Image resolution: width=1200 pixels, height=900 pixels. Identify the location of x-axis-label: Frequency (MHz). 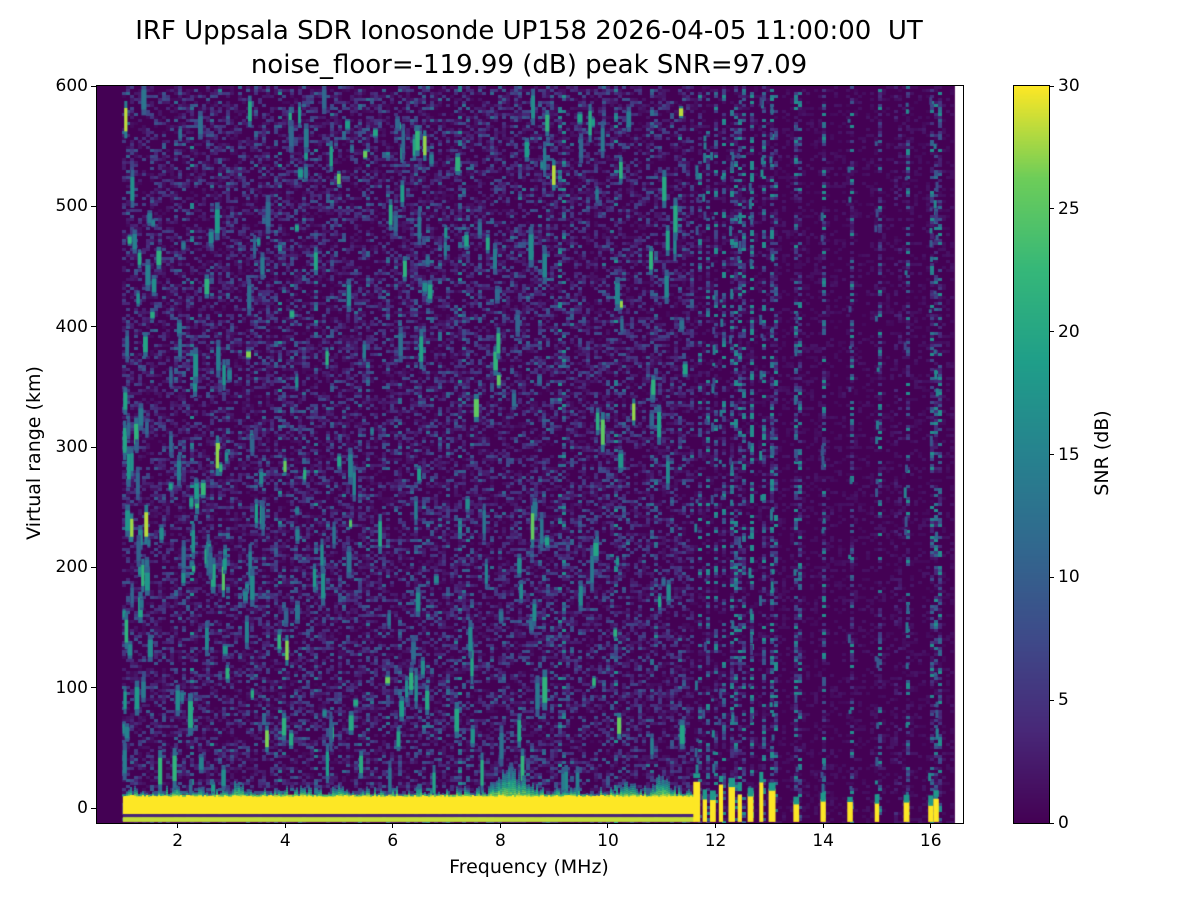
(529, 867).